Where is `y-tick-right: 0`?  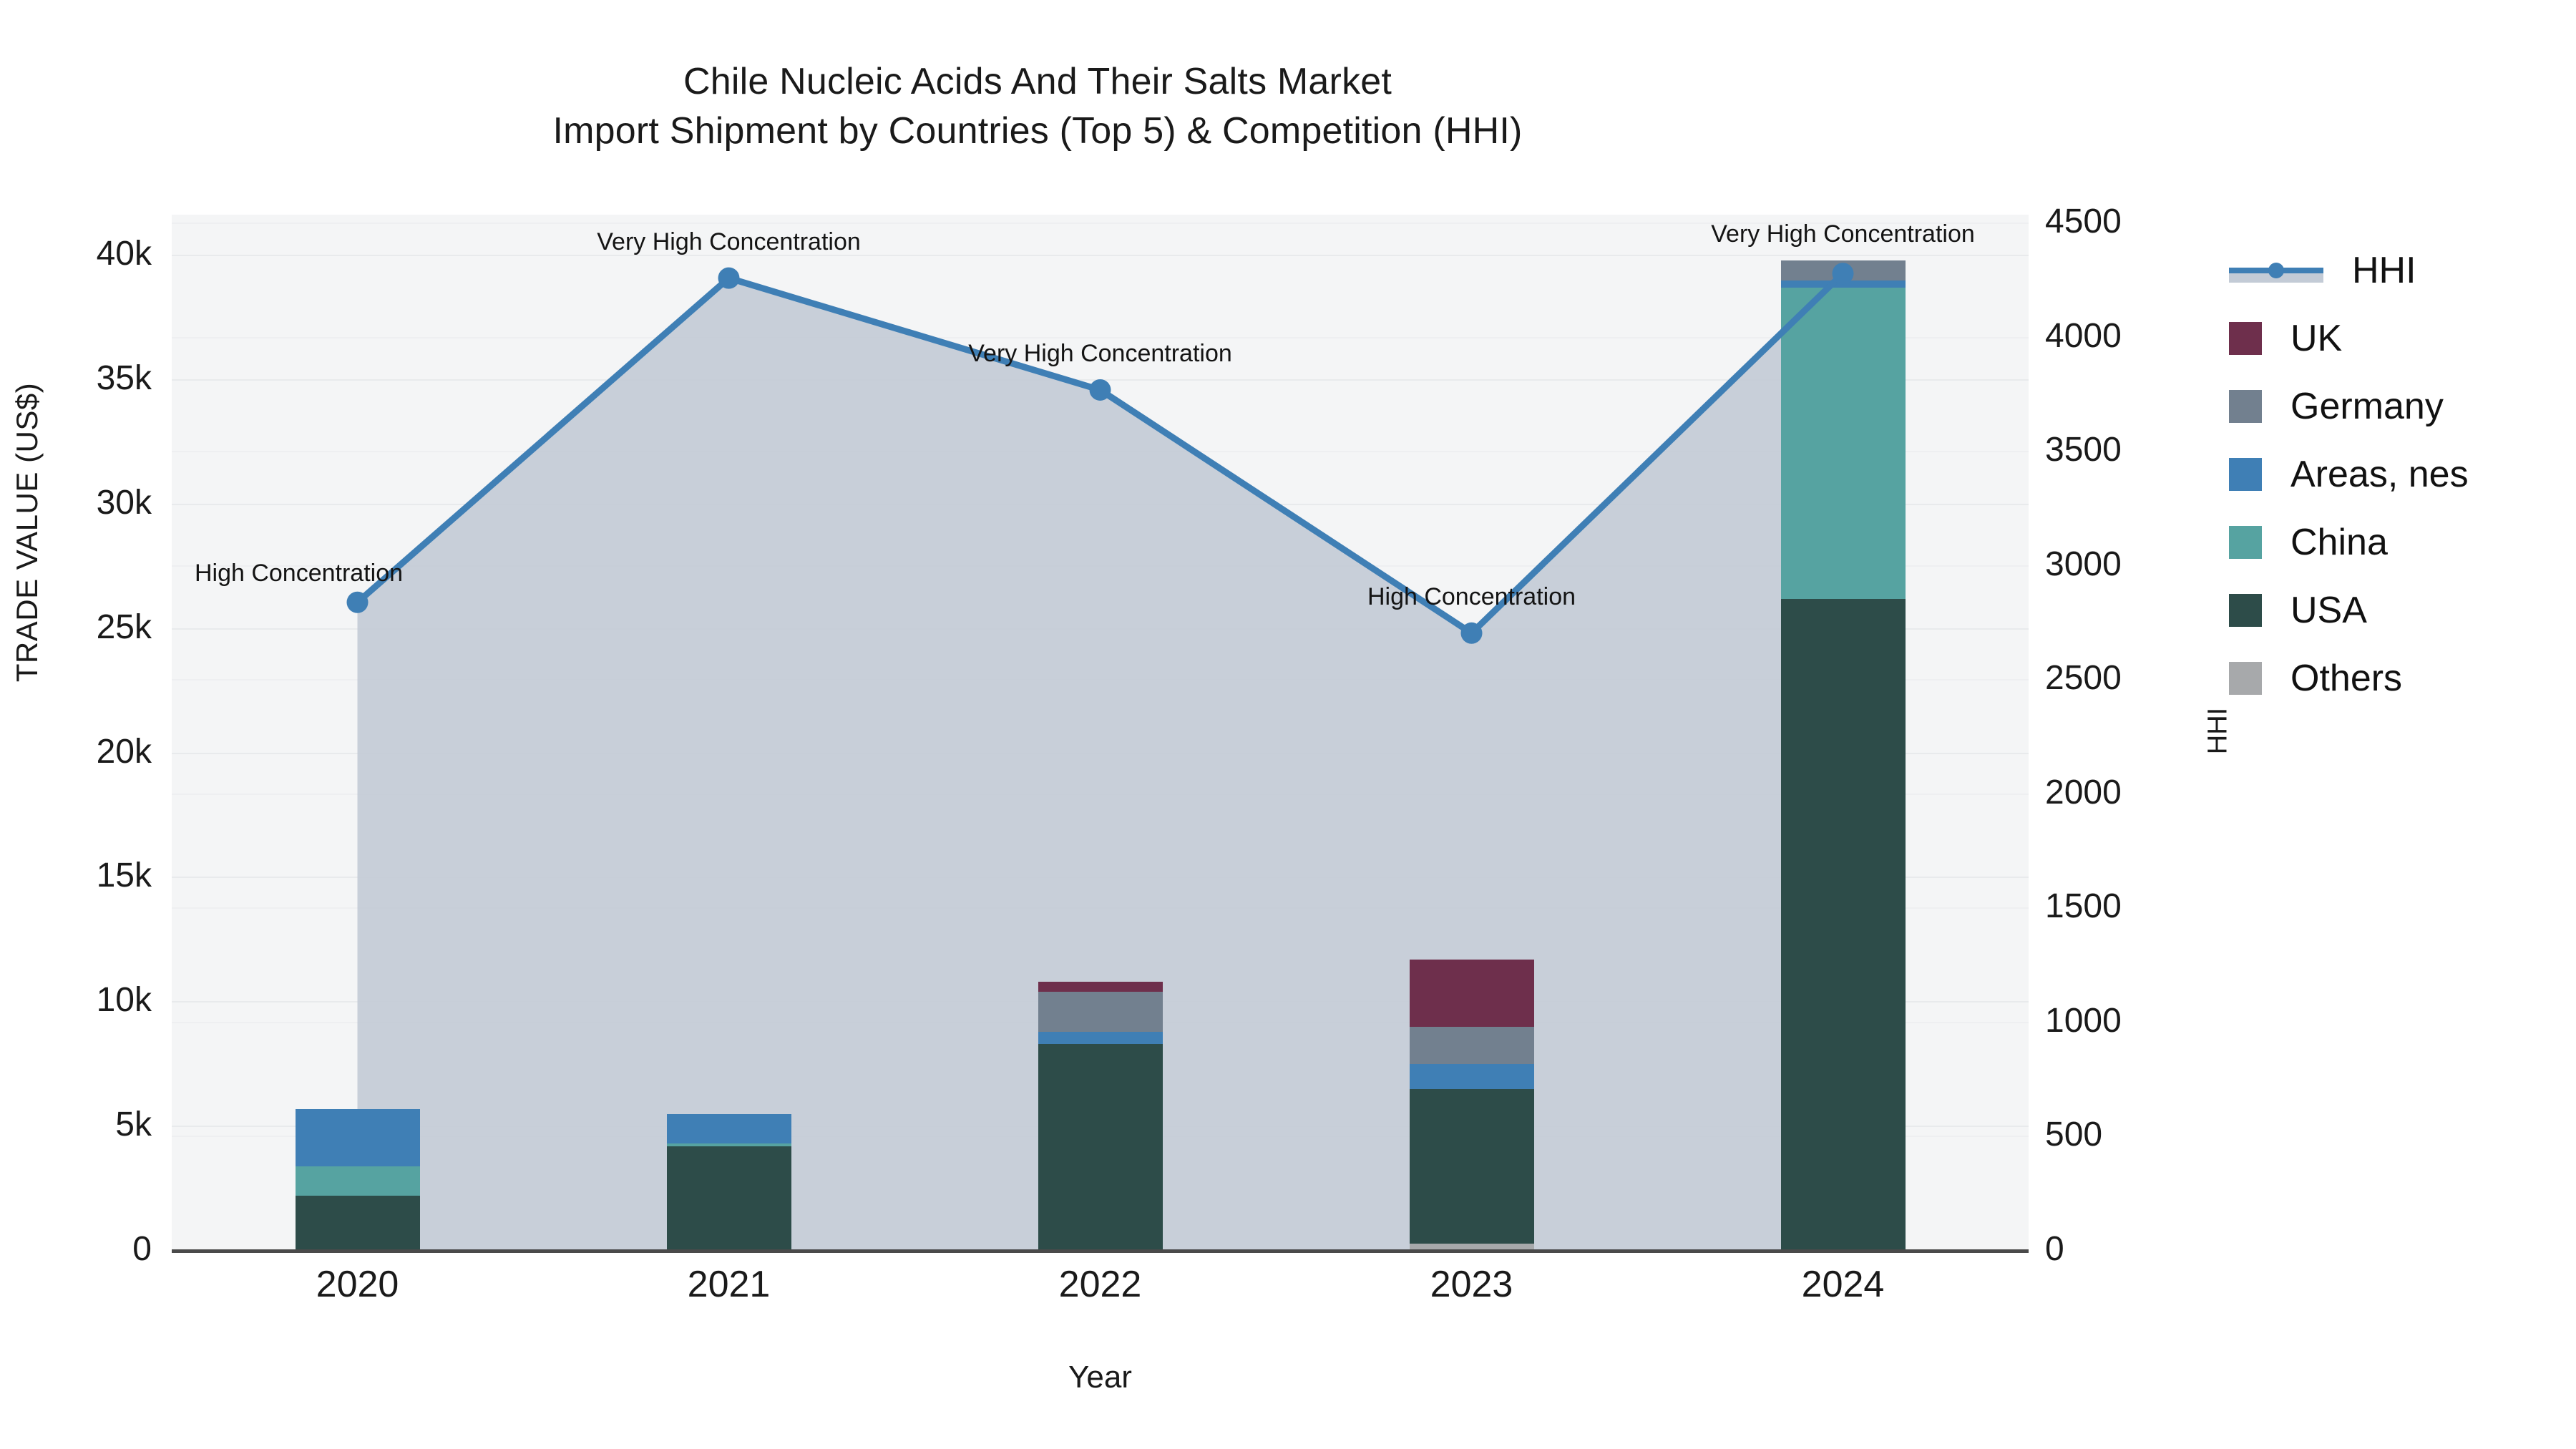 y-tick-right: 0 is located at coordinates (2054, 1249).